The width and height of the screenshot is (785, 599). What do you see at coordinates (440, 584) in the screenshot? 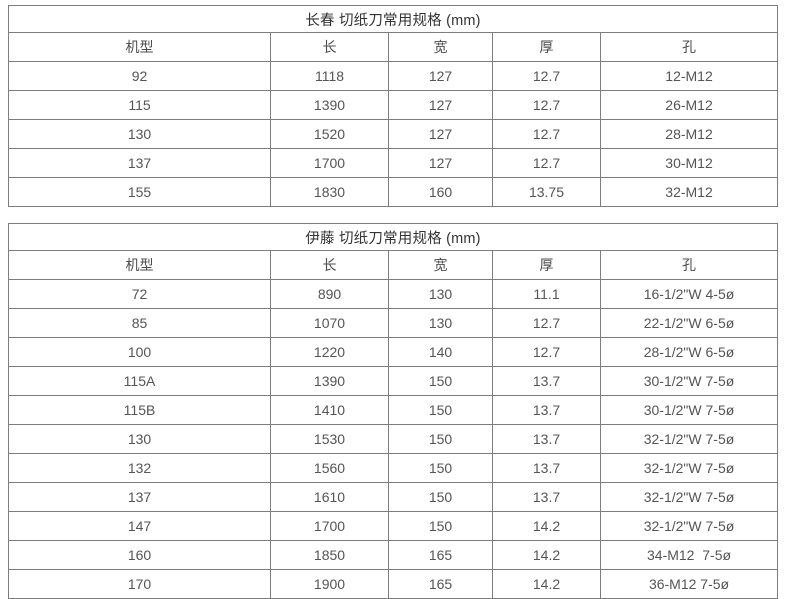
I see `cell-width: 165` at bounding box center [440, 584].